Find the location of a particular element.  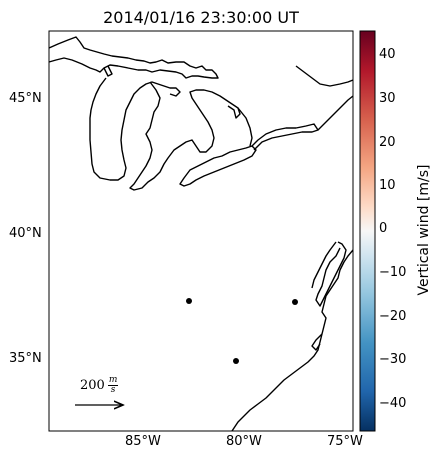

figure-title: 2014/01/16 23:30:00 UT is located at coordinates (201, 17).